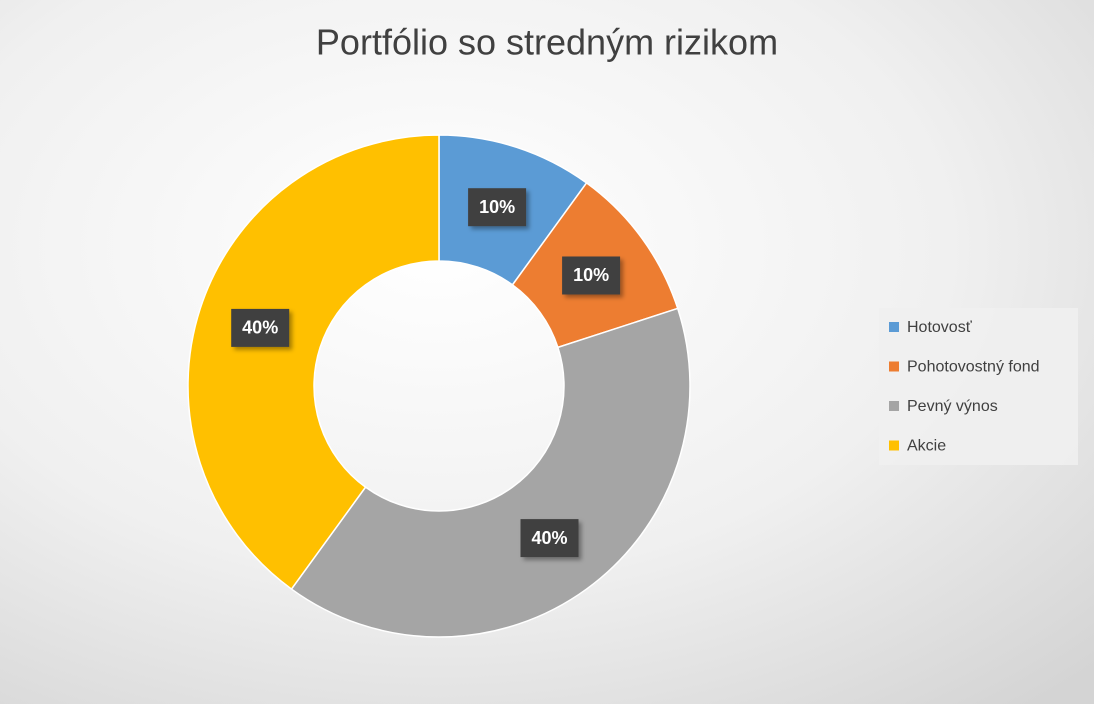 The image size is (1094, 704). Describe the element at coordinates (547, 42) in the screenshot. I see `chart-title: Portfólio so stredným rizikom` at that location.